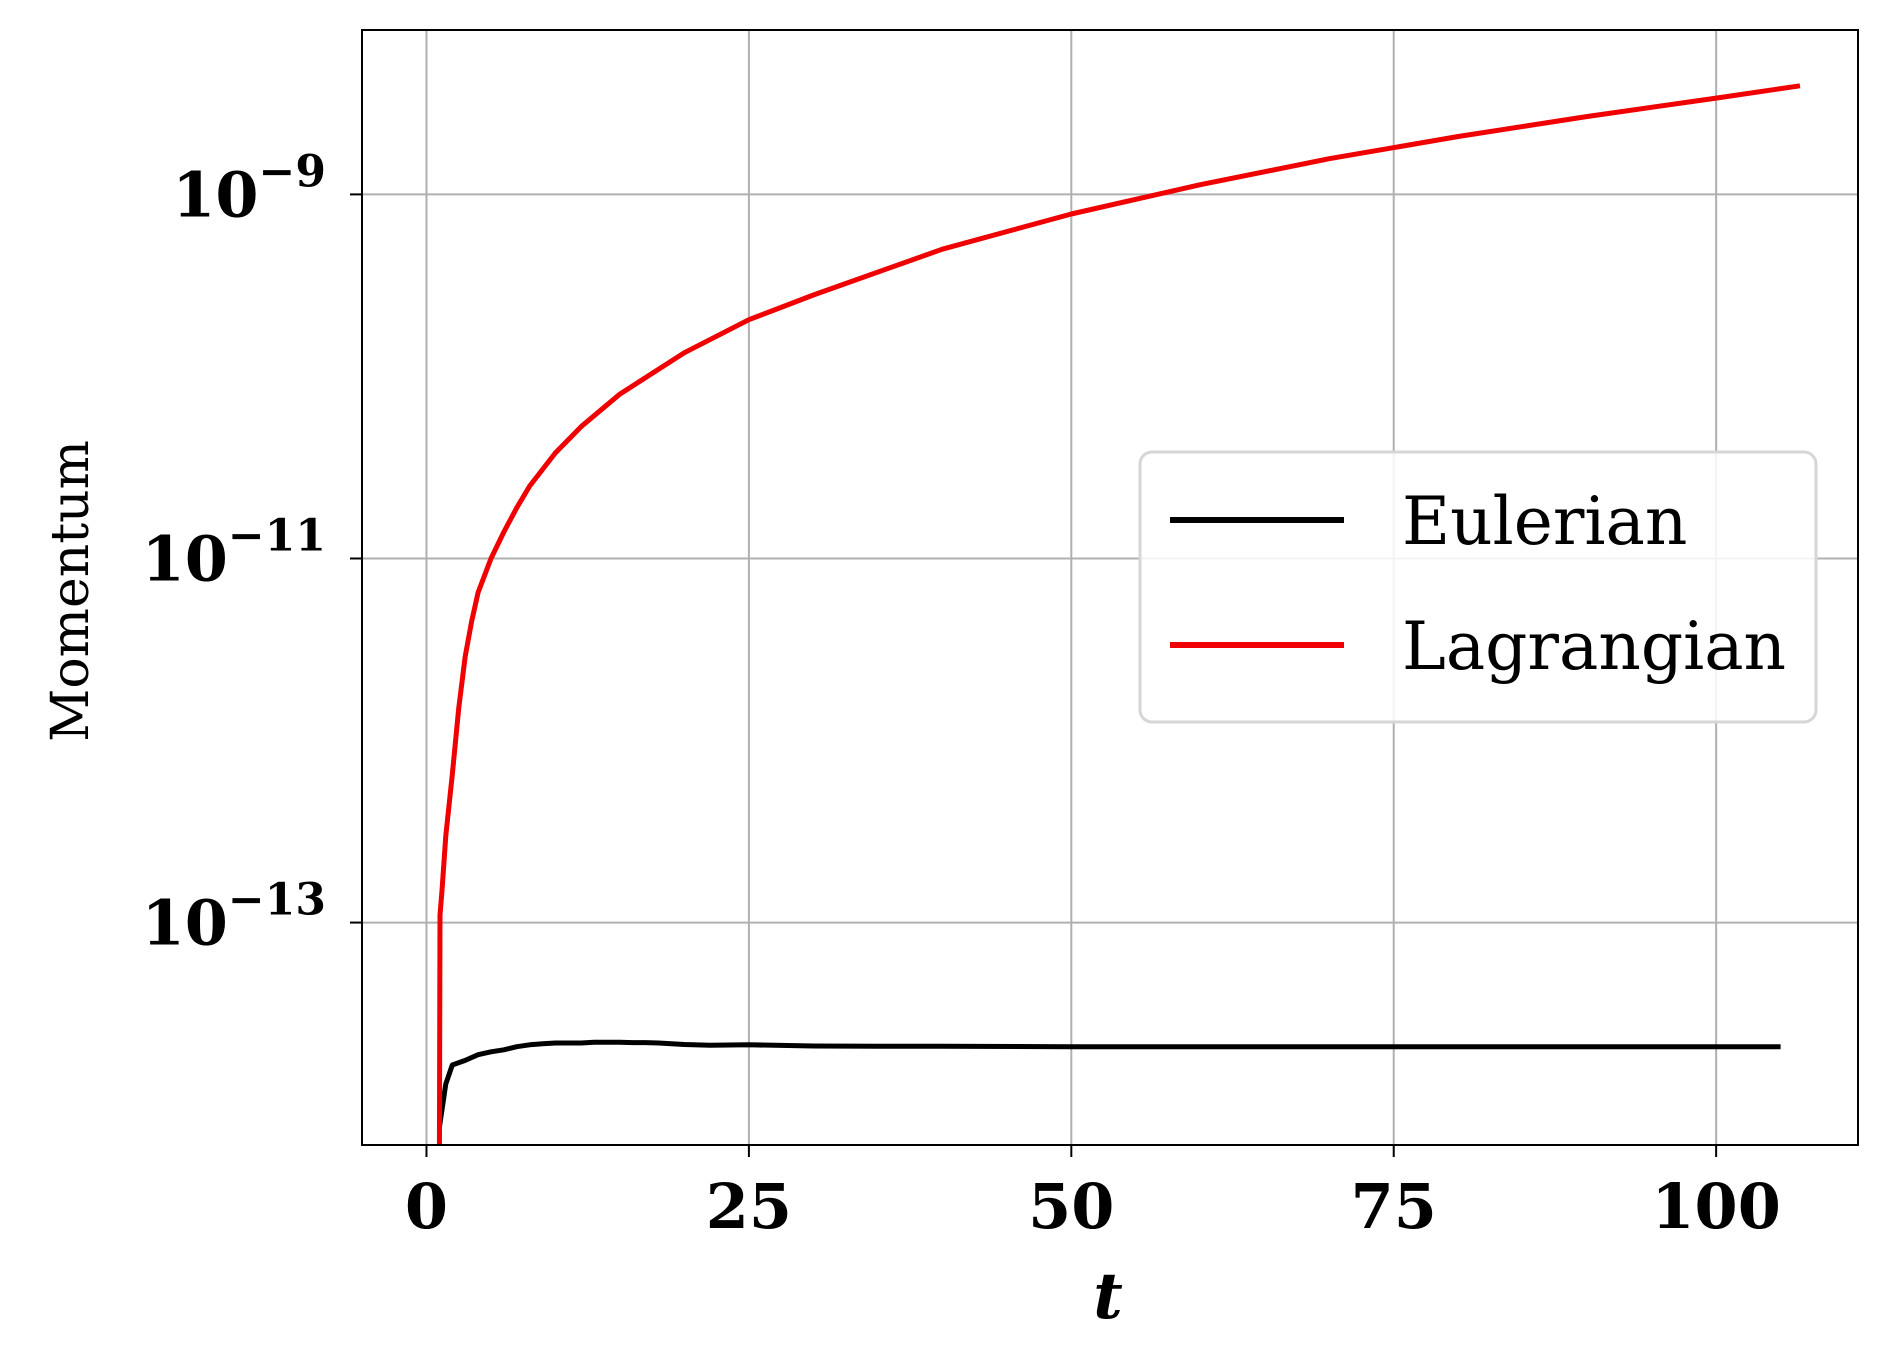 Image resolution: width=1878 pixels, height=1362 pixels. What do you see at coordinates (1394, 1206) in the screenshot?
I see `x-tick-label: 75` at bounding box center [1394, 1206].